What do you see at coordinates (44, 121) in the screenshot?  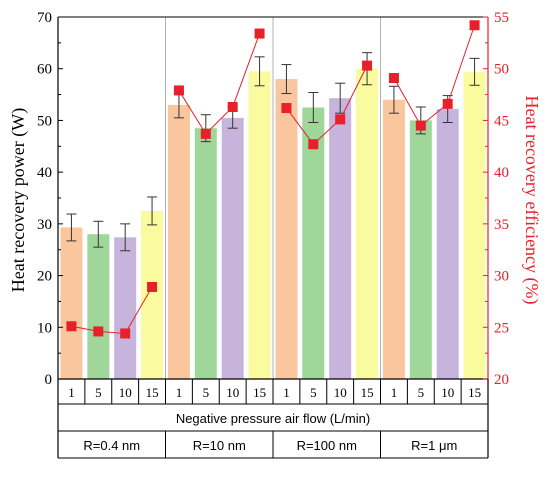 I see `y-tick-label-left-50: 50` at bounding box center [44, 121].